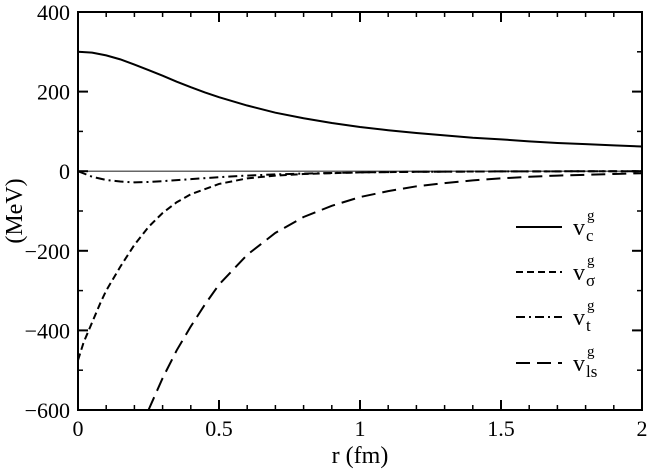 This screenshot has width=651, height=469. I want to click on legend-label-subscript: ls, so click(591, 371).